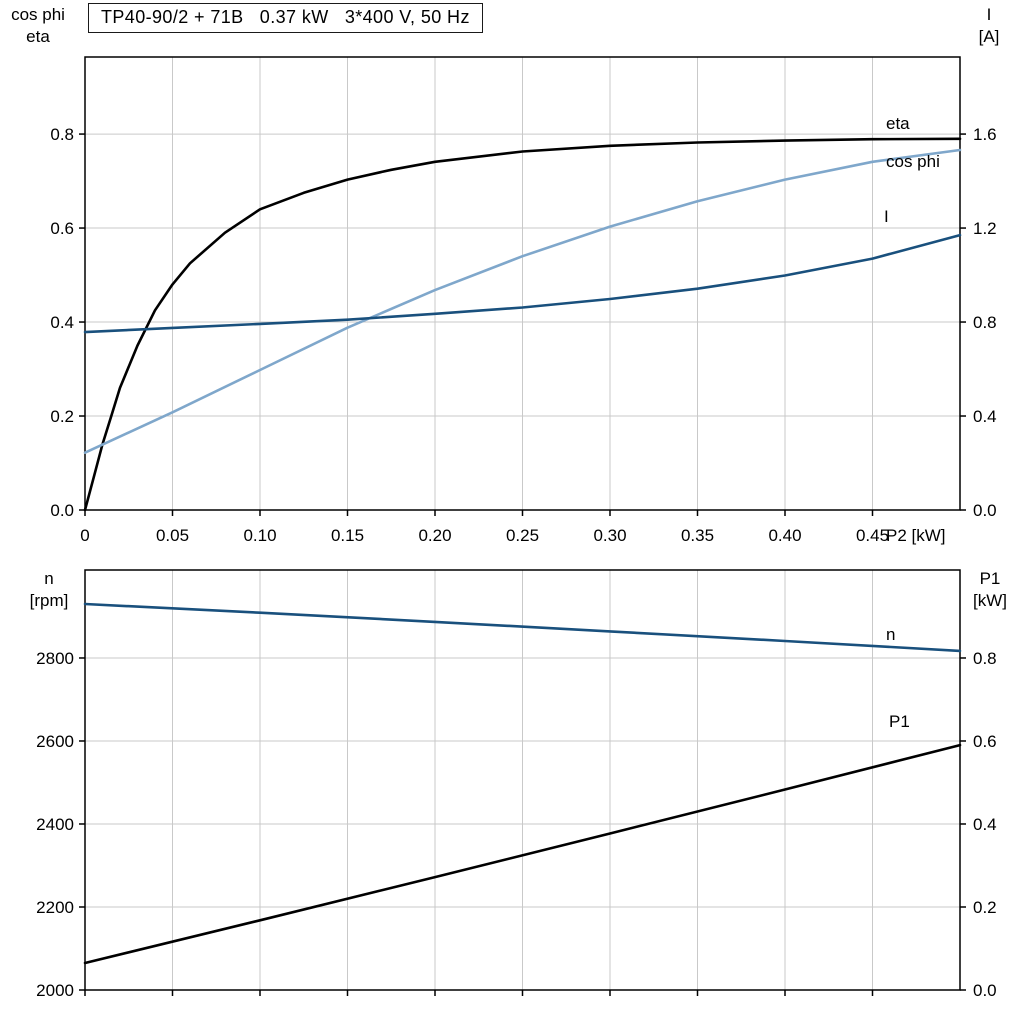  I want to click on curve-label-p1: P1, so click(899, 721).